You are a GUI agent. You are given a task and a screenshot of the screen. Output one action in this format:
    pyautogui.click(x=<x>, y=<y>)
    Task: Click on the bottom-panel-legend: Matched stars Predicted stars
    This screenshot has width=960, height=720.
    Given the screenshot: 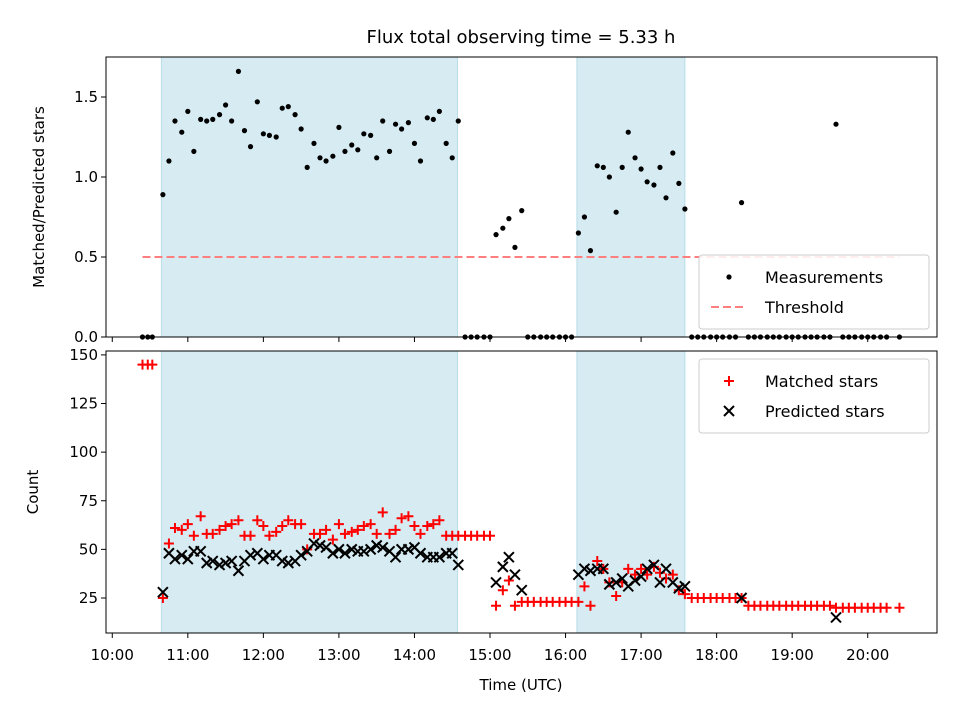 What is the action you would take?
    pyautogui.click(x=814, y=396)
    